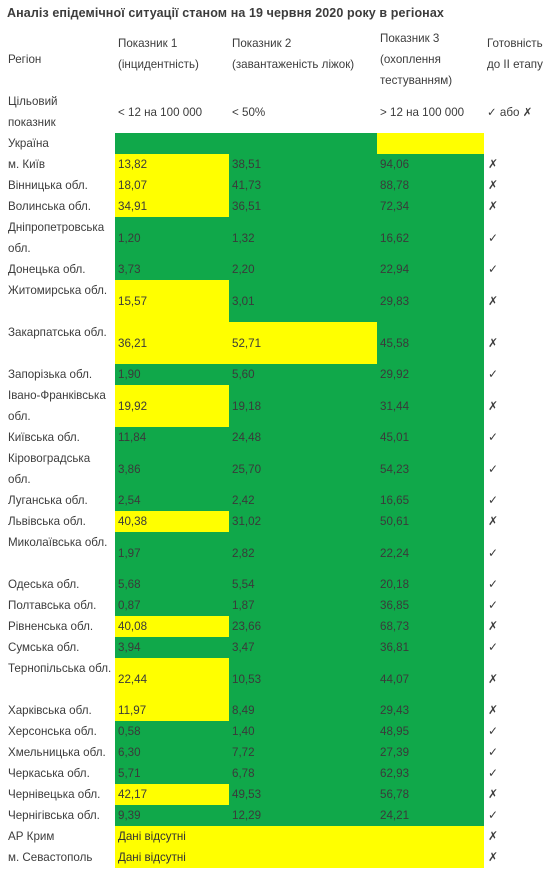 This screenshot has height=880, width=550. What do you see at coordinates (303, 206) in the screenshot?
I see `indicator-2-value: 36,51` at bounding box center [303, 206].